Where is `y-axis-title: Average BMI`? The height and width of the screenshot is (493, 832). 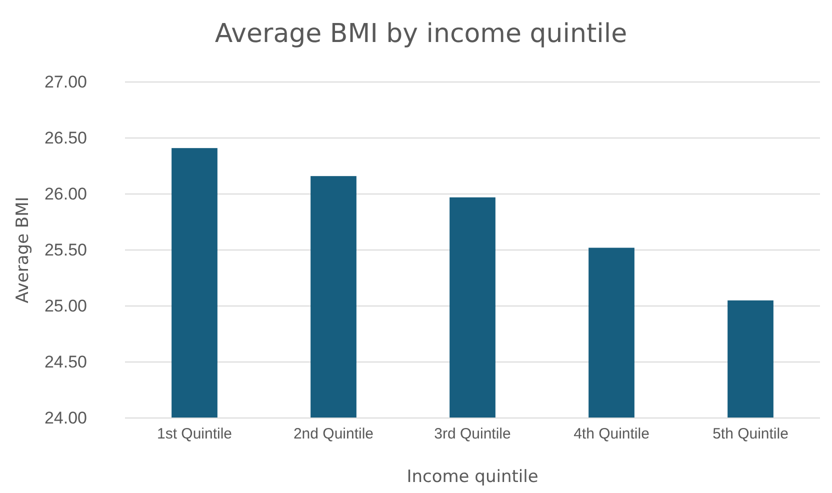
y-axis-title: Average BMI is located at coordinates (23, 250).